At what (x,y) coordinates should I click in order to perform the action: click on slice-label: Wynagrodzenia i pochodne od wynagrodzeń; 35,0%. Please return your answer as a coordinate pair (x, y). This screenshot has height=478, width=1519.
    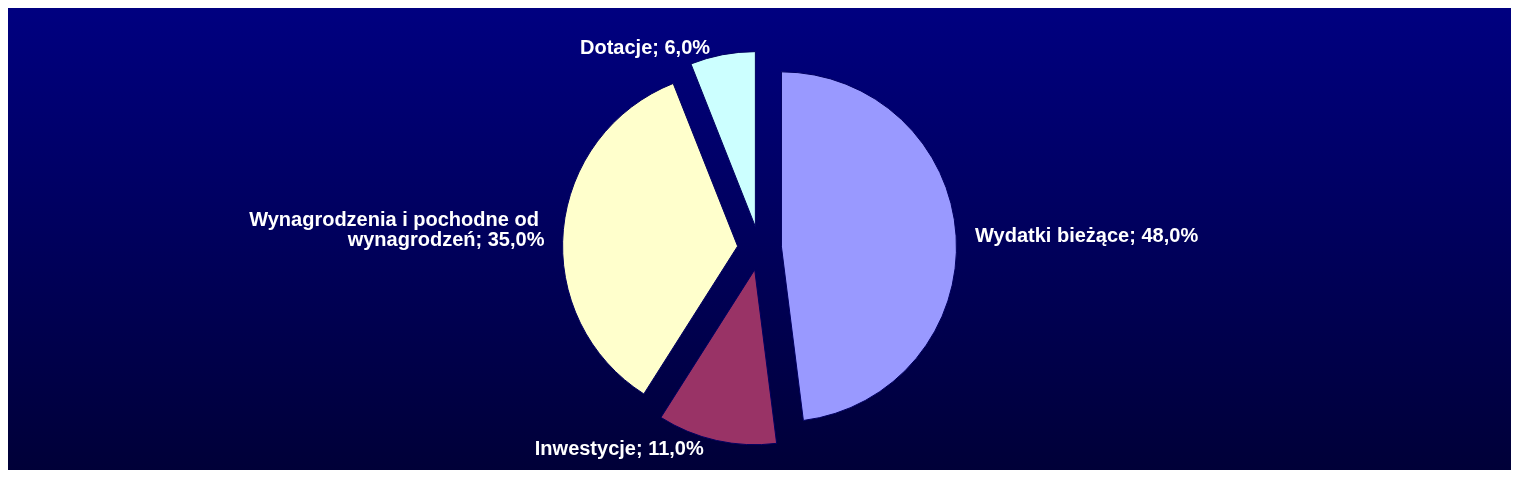
    Looking at the image, I should click on (397, 228).